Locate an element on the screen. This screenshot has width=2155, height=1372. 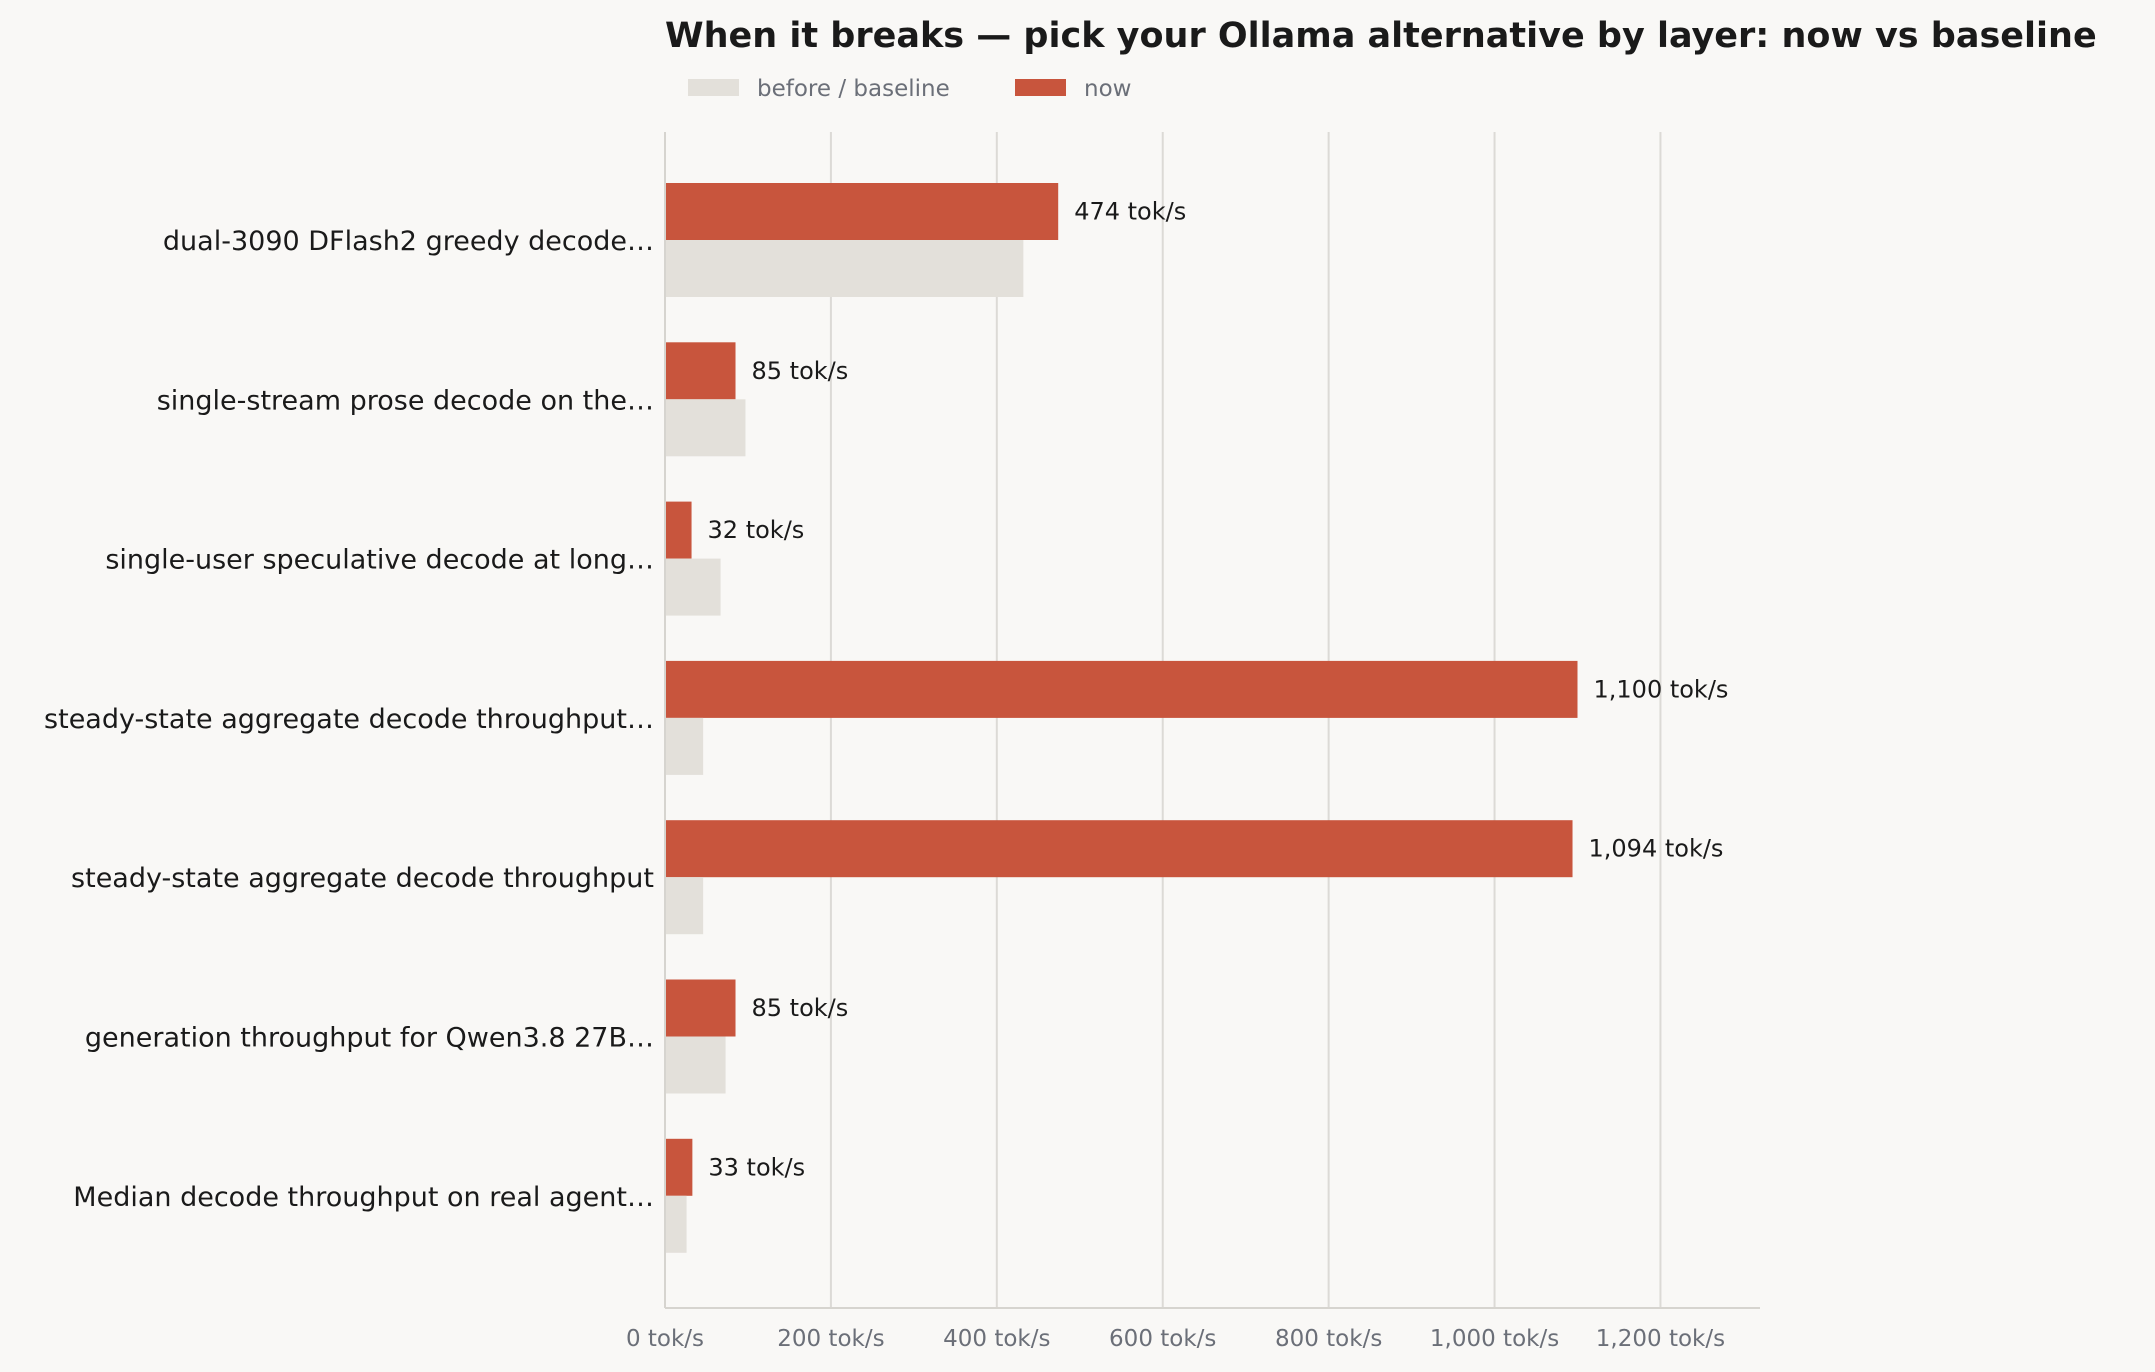
value-label: 1,100 tok/s is located at coordinates (1661, 689).